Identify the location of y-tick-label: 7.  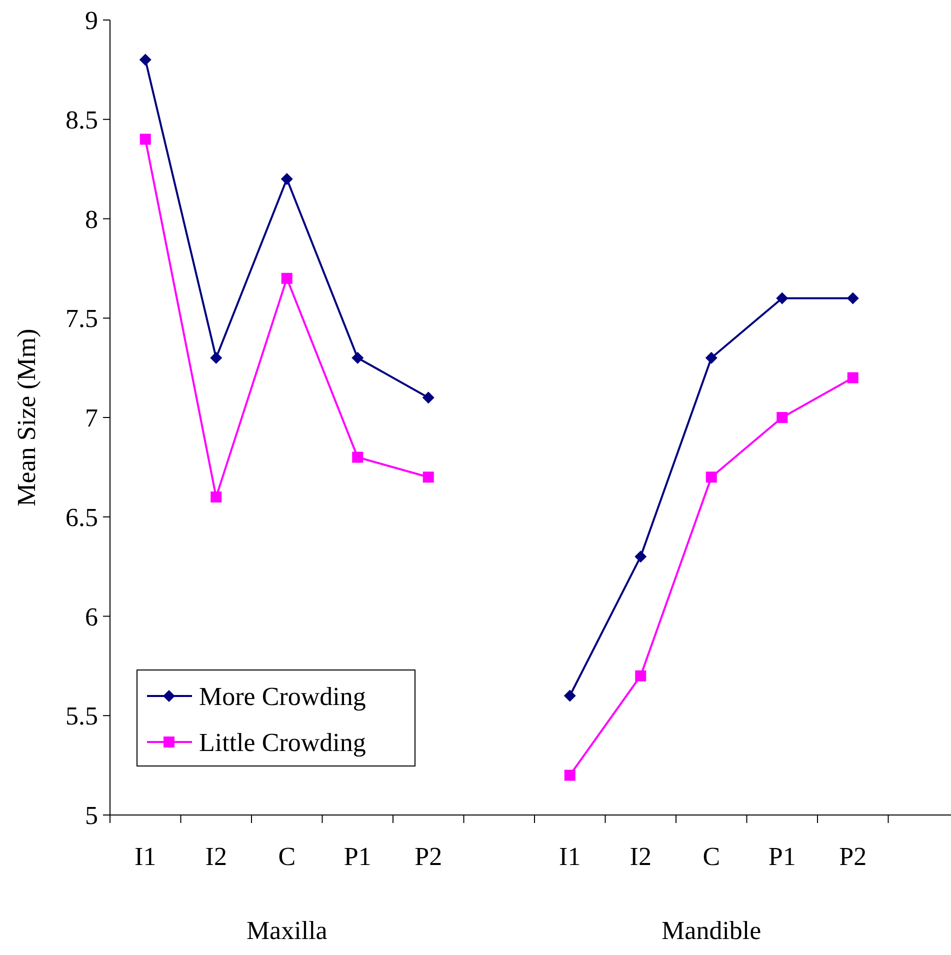
(91, 418).